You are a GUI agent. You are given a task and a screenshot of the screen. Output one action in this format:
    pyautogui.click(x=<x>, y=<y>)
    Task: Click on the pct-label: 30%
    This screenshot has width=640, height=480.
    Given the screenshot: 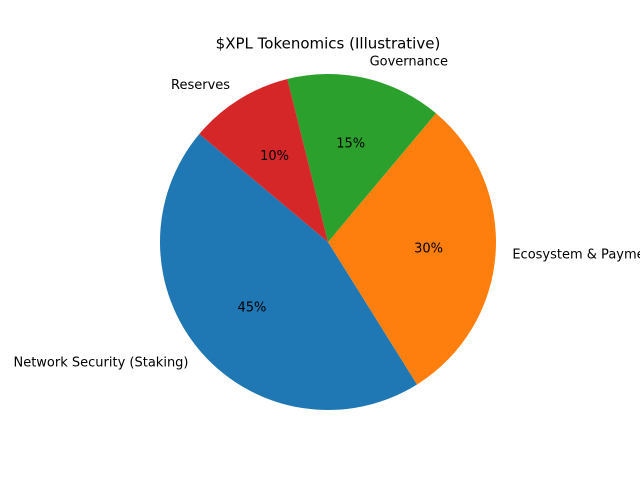 What is the action you would take?
    pyautogui.click(x=428, y=249)
    